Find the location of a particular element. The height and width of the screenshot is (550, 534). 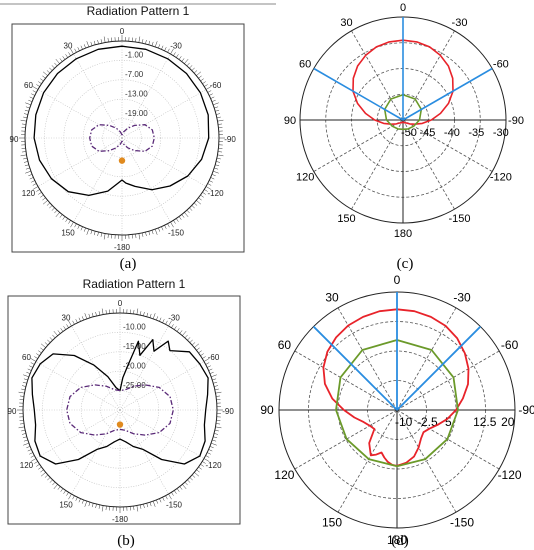

beam-line is located at coordinates (358, 94).